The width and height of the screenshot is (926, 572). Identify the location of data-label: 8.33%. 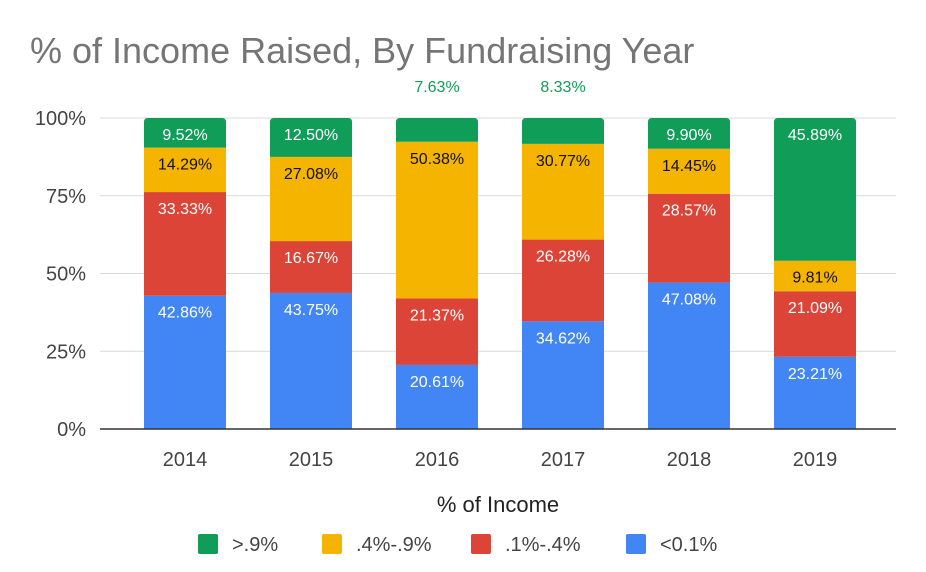
(562, 87).